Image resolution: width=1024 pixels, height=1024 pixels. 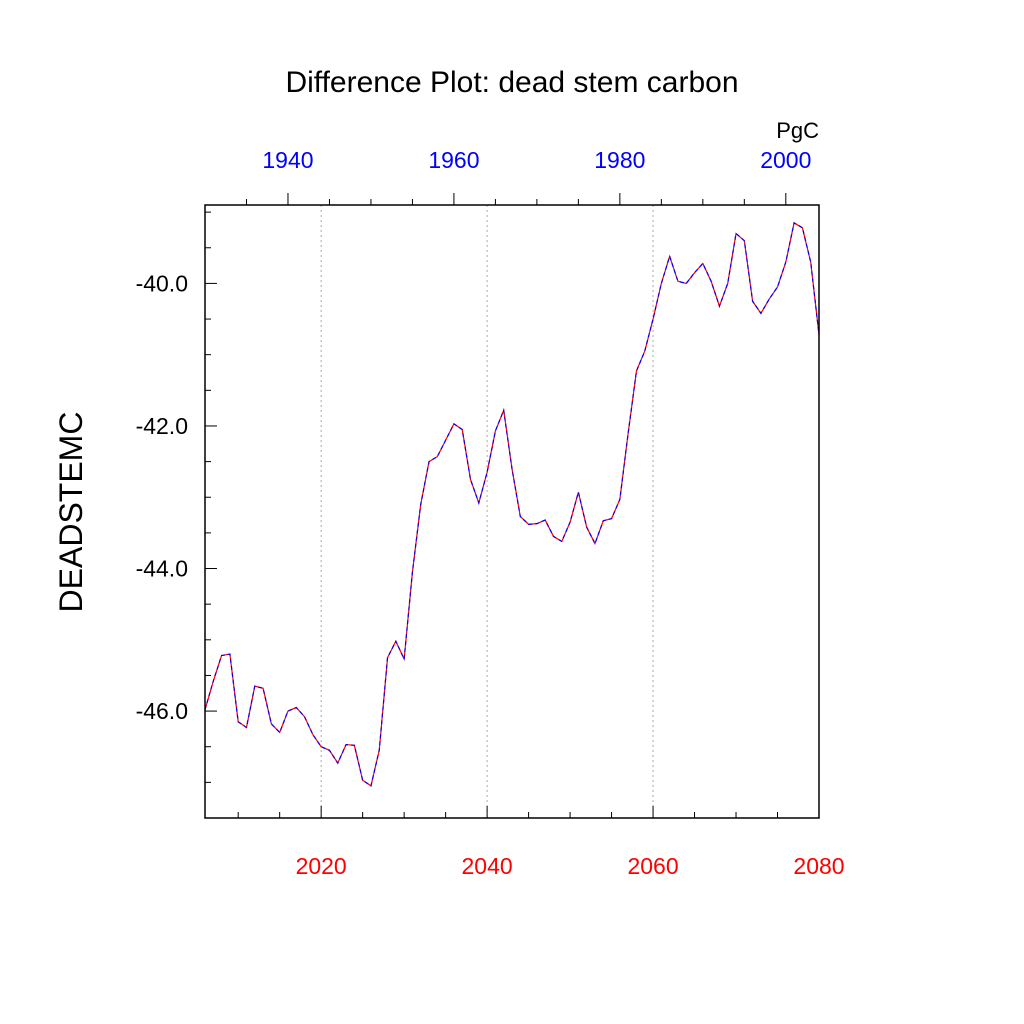 I want to click on top-tick-label: 1940, so click(x=287, y=160).